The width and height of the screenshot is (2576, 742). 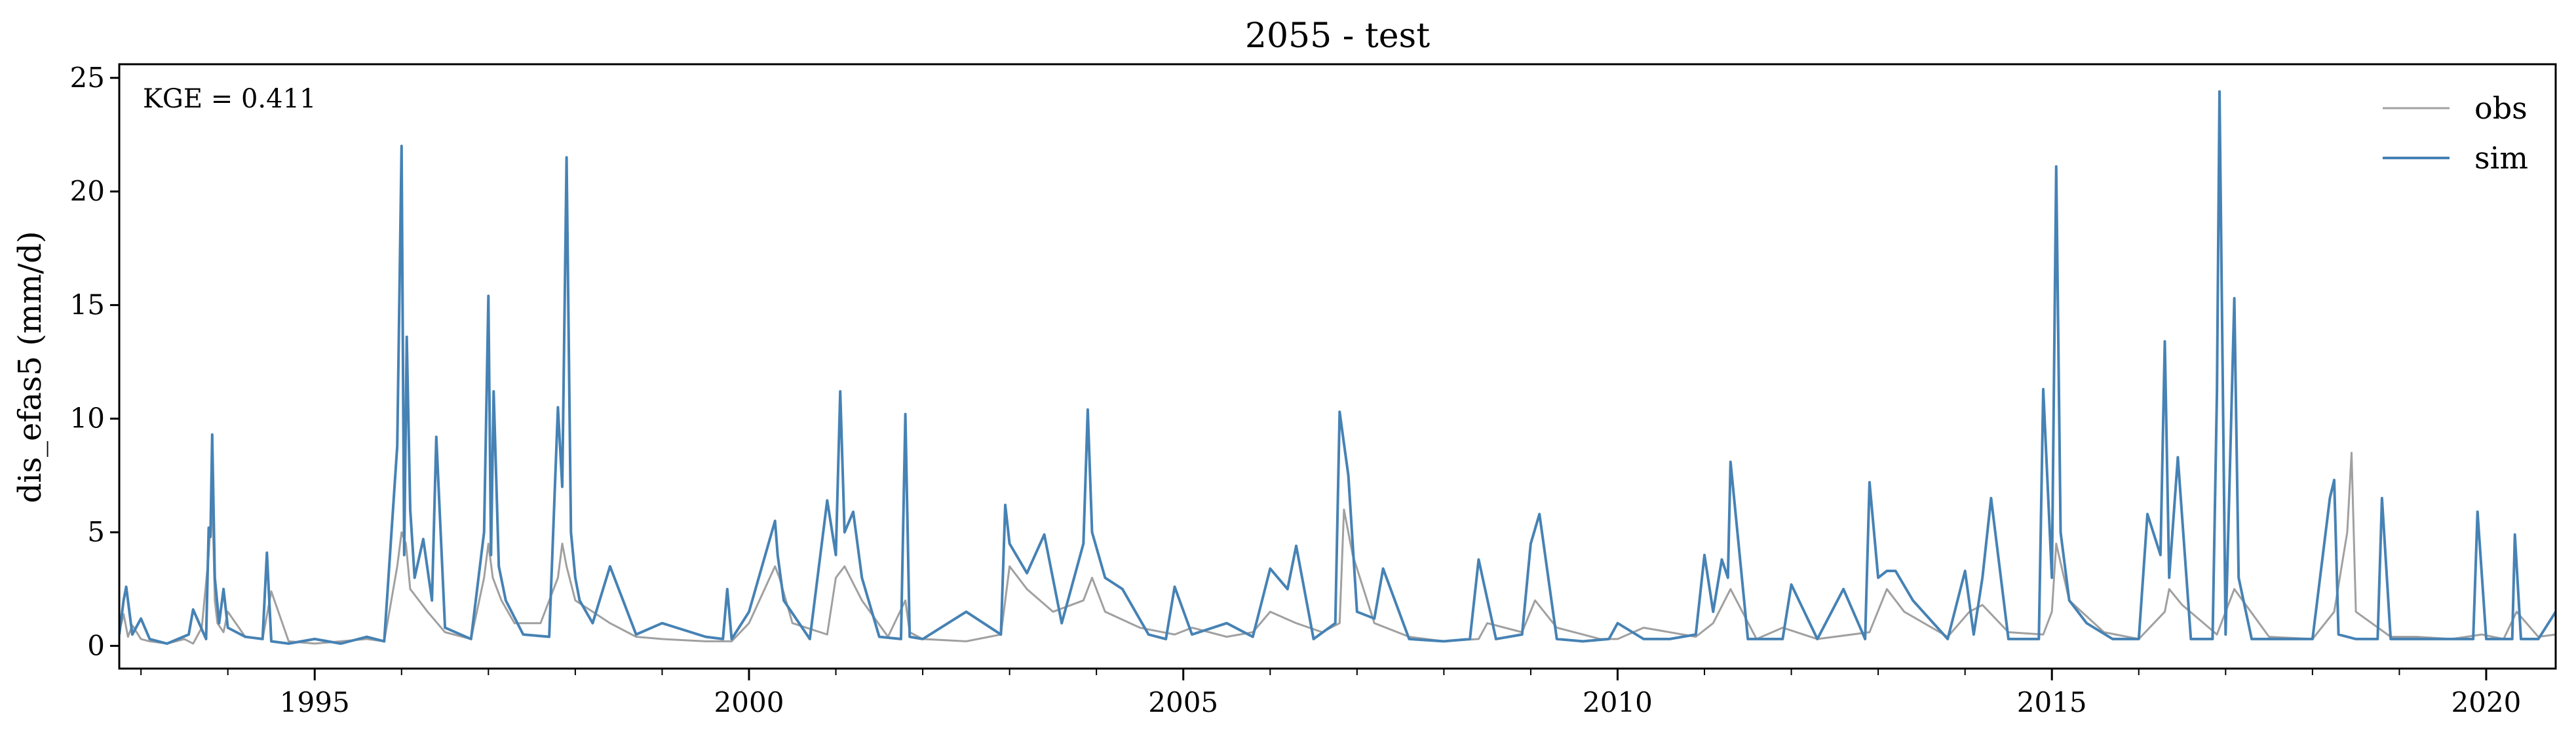 What do you see at coordinates (87, 304) in the screenshot?
I see `y-tick-label: 15` at bounding box center [87, 304].